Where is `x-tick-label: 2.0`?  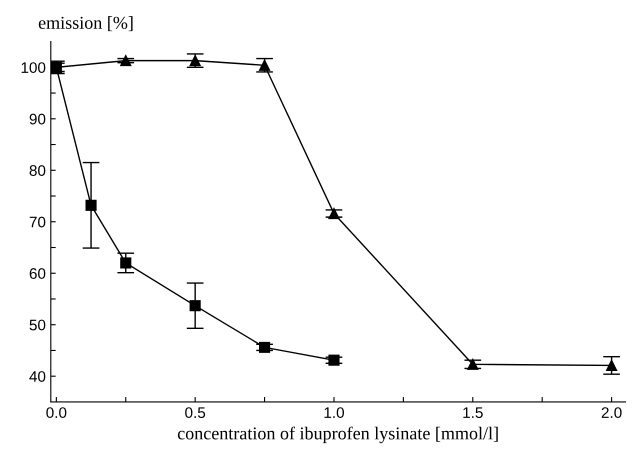 x-tick-label: 2.0 is located at coordinates (612, 412).